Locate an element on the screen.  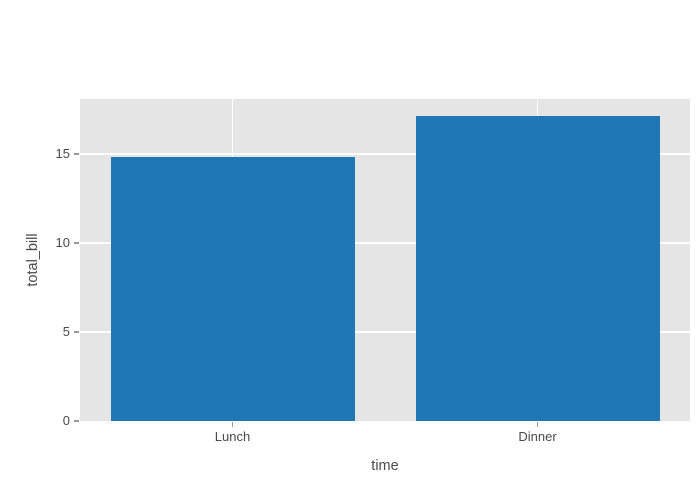
y-tick-label: 15 is located at coordinates (62, 154).